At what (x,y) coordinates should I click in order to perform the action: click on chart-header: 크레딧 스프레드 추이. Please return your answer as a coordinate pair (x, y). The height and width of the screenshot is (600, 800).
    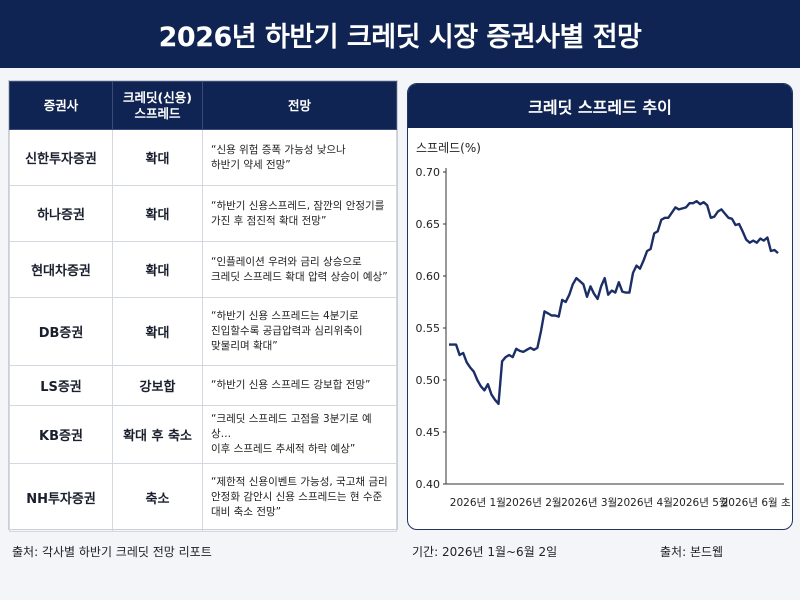
    Looking at the image, I should click on (600, 106).